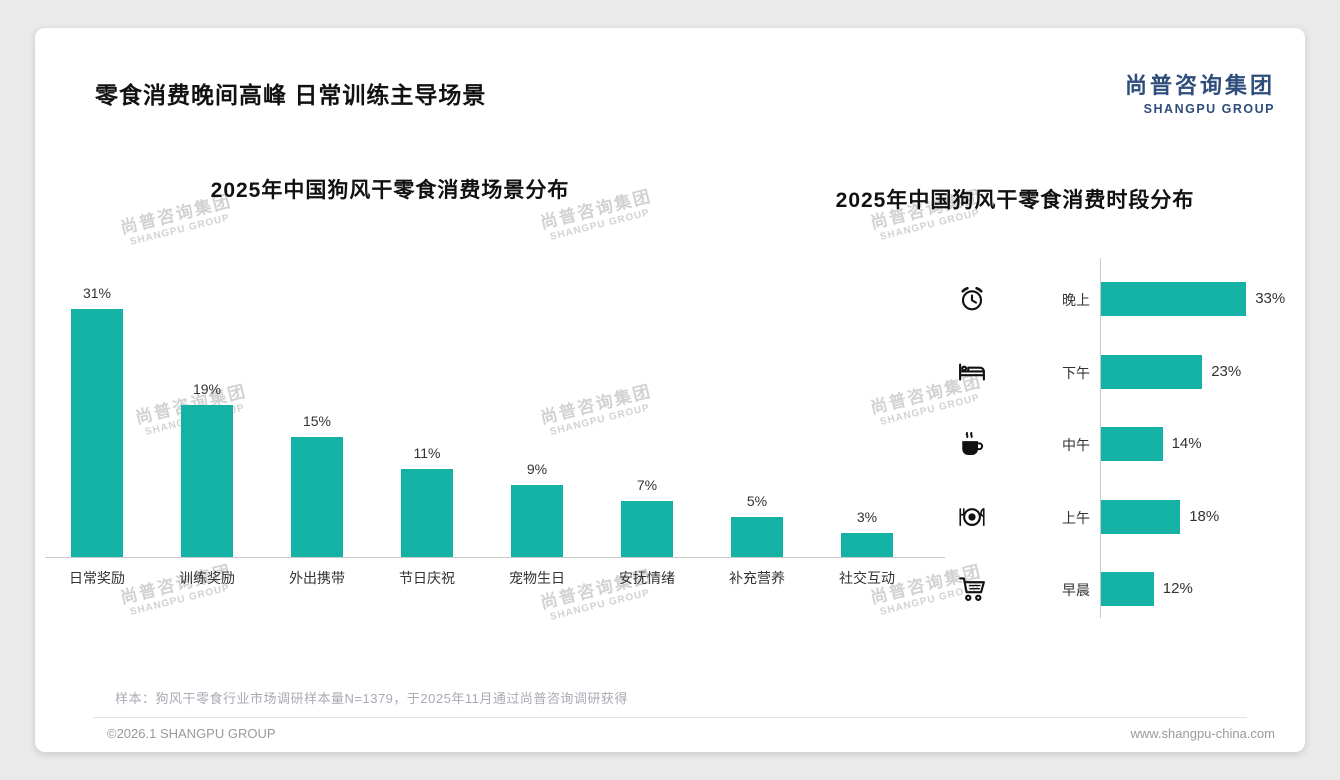  What do you see at coordinates (427, 453) in the screenshot?
I see `bar-value-label: 11%` at bounding box center [427, 453].